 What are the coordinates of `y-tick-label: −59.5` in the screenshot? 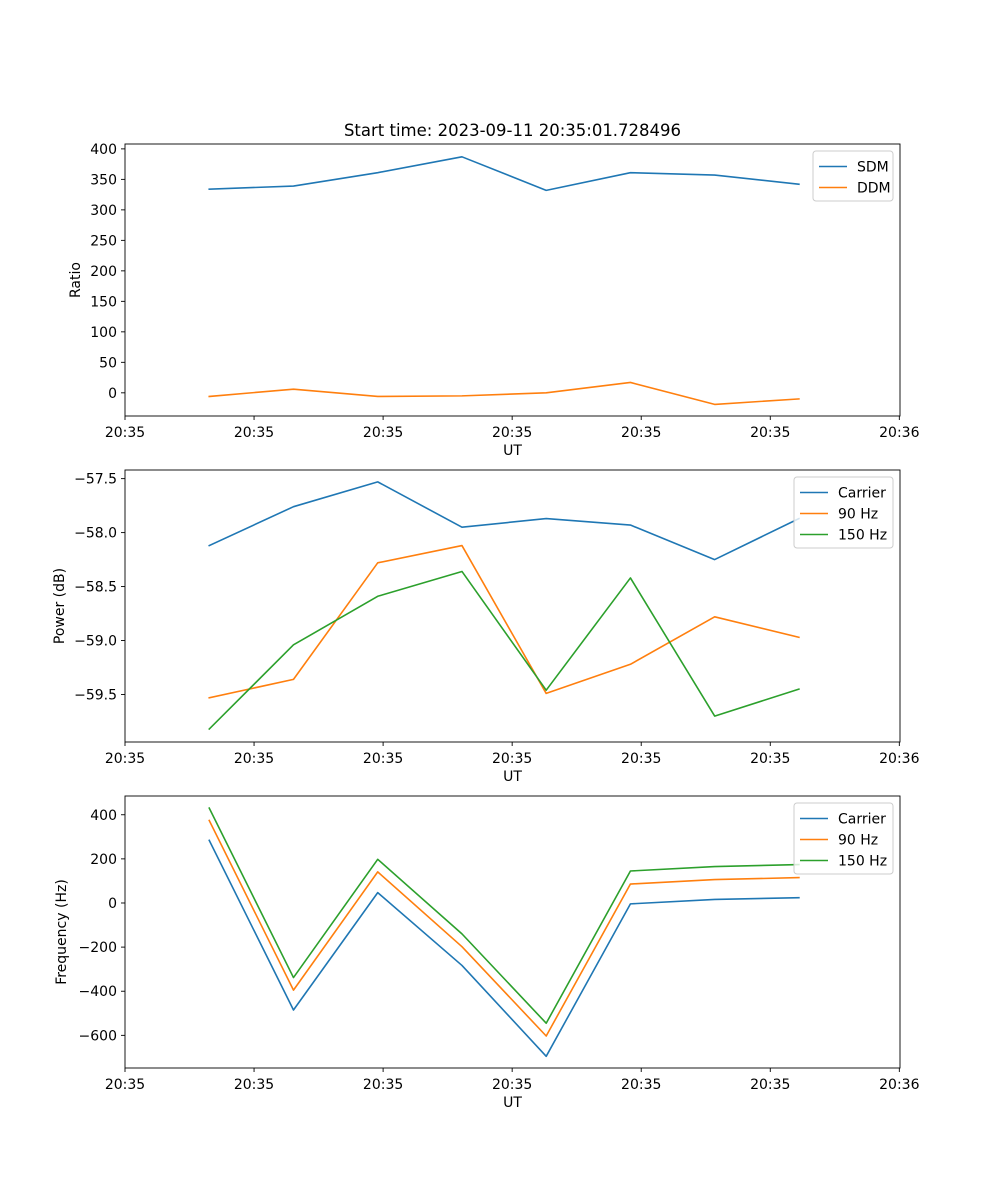 It's located at (95, 696).